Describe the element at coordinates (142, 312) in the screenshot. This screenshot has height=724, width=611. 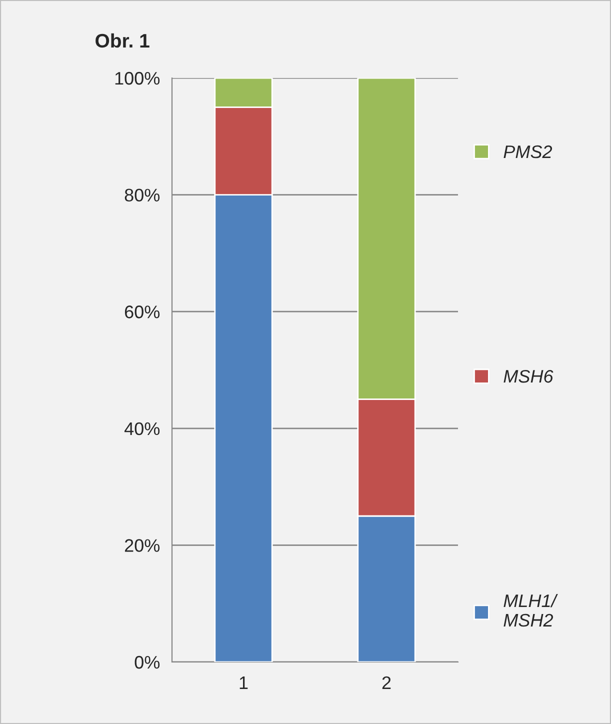
I see `y-tick-label: 60%` at that location.